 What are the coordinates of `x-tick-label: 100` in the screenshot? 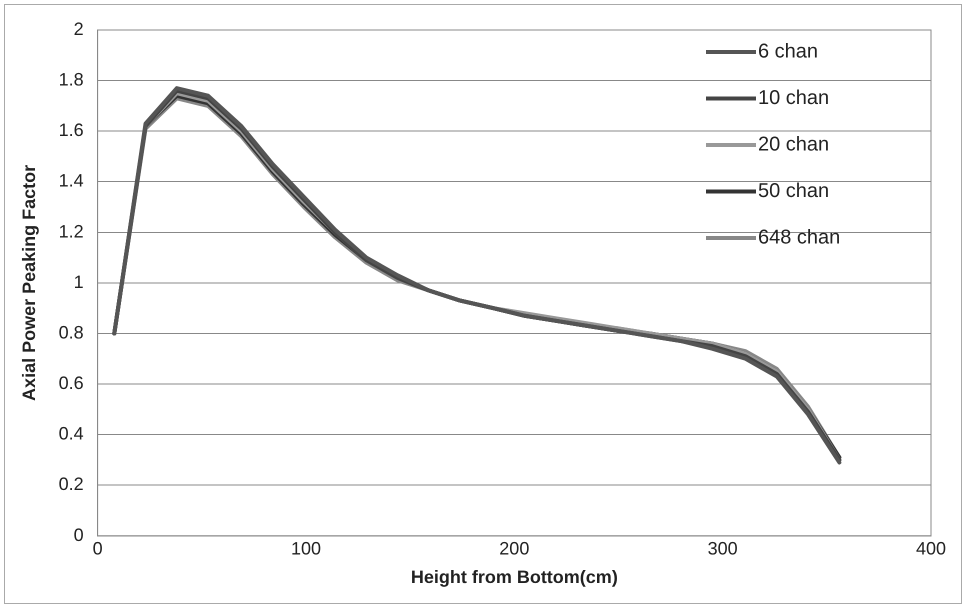 It's located at (305, 548).